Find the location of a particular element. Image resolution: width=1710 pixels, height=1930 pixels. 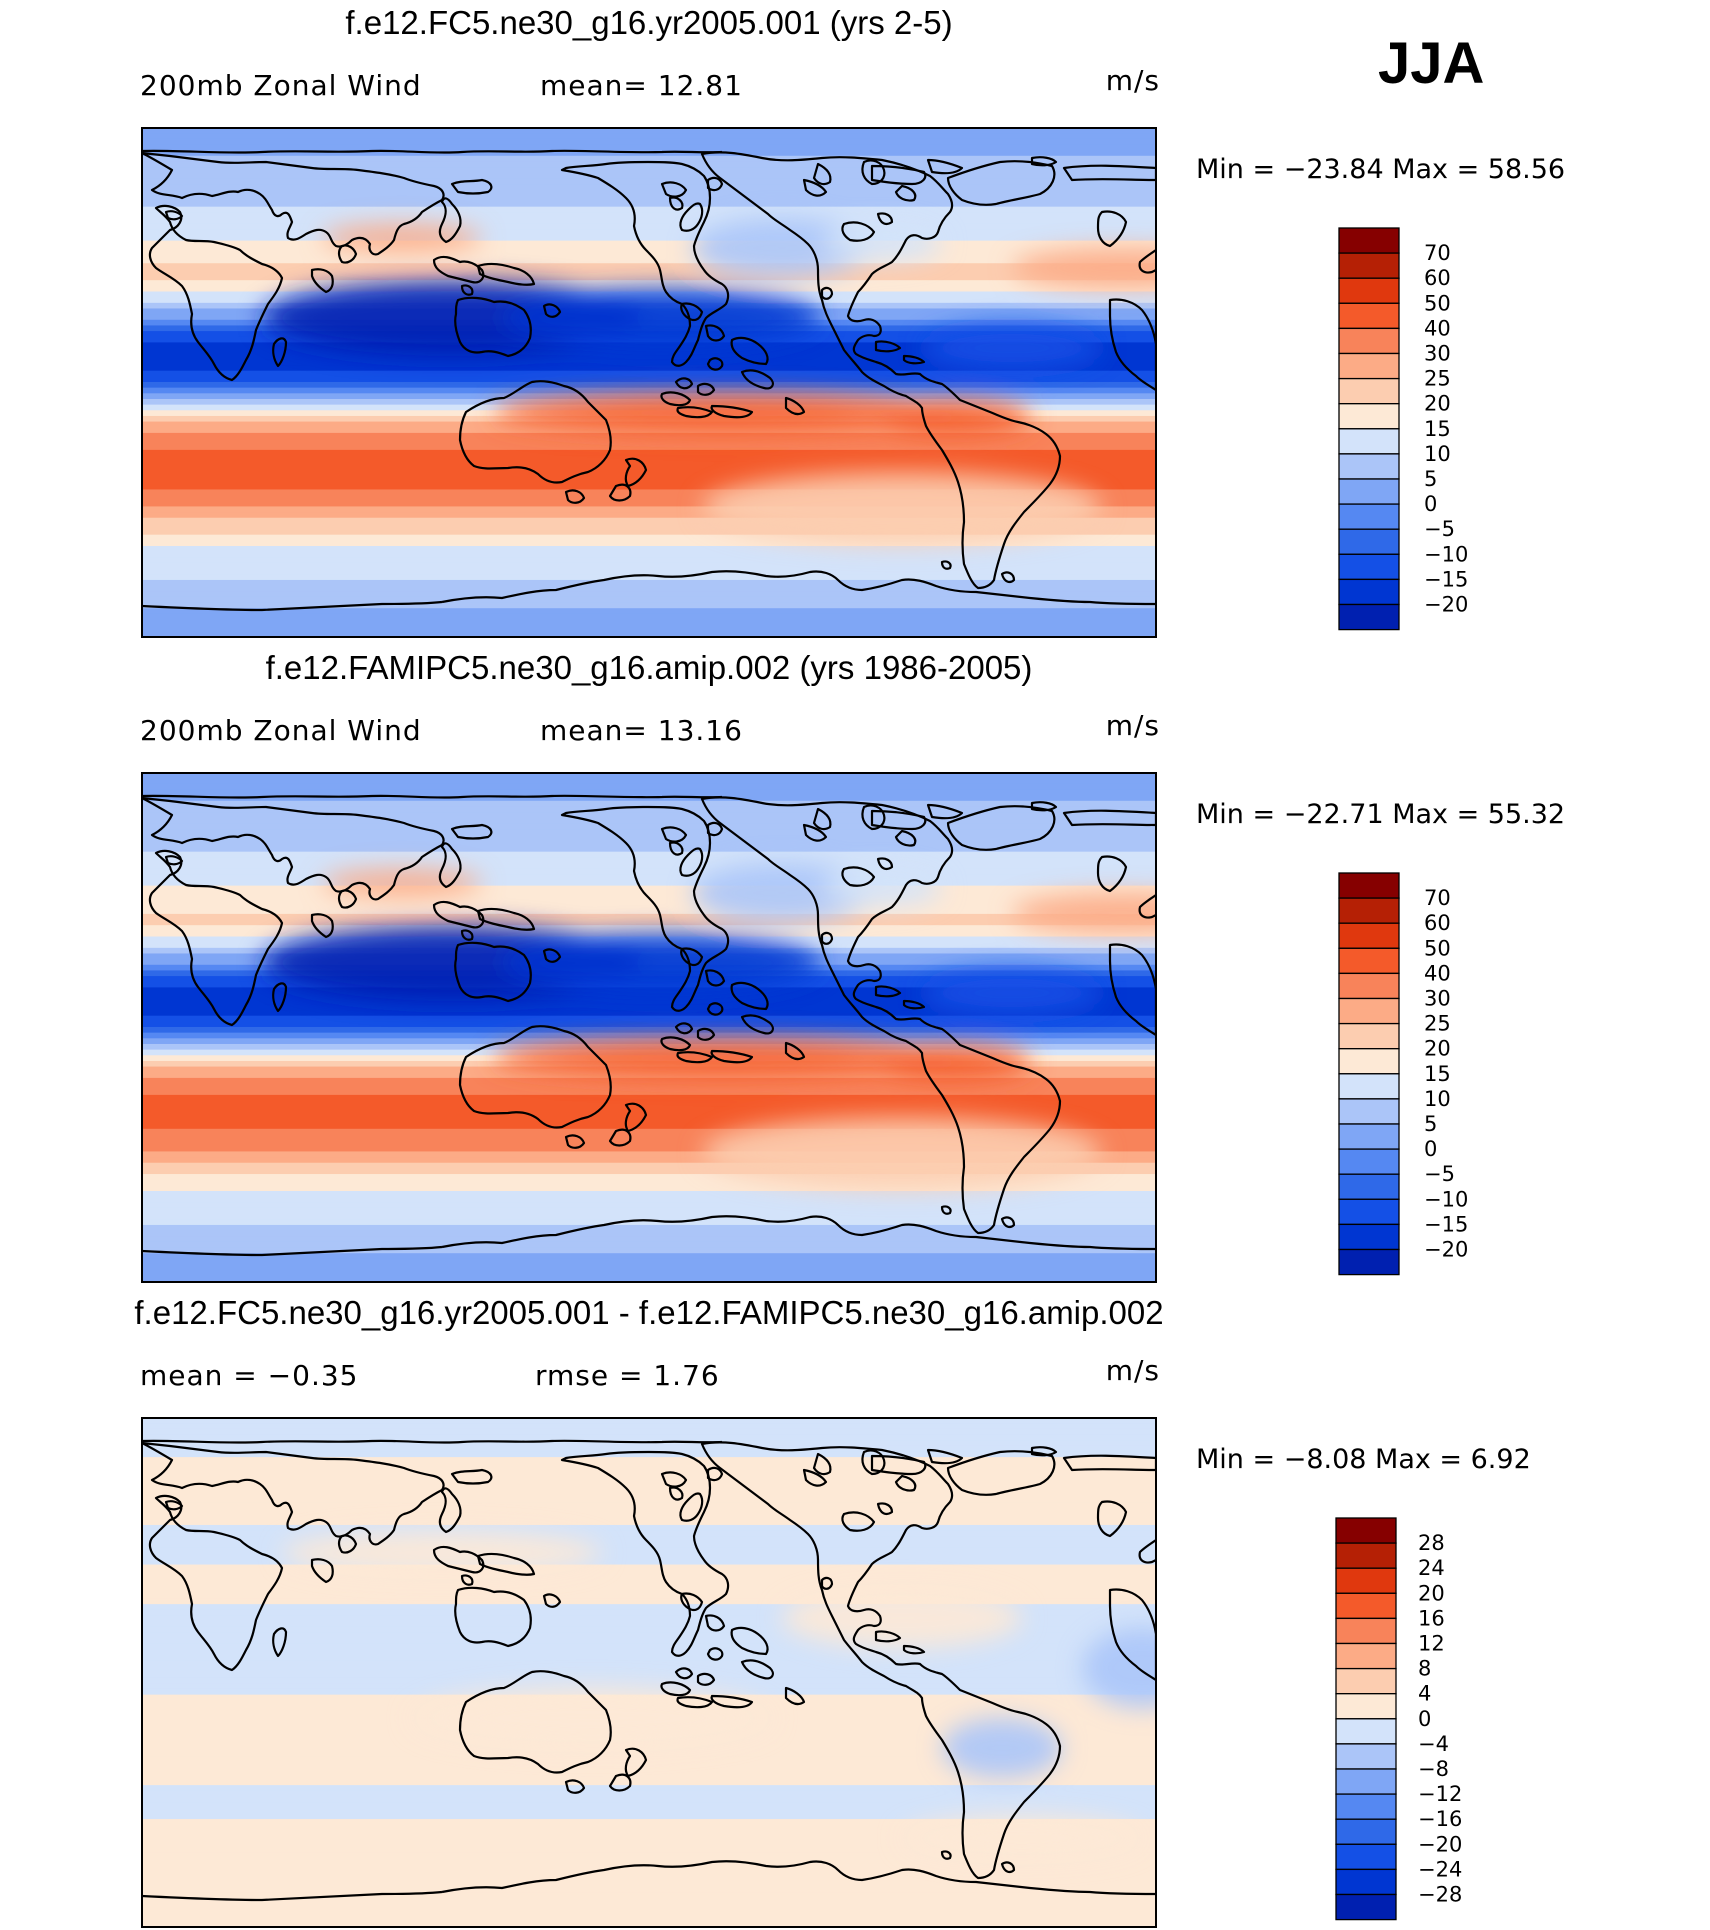

colorbar-tick-label: −4 is located at coordinates (1433, 1744).